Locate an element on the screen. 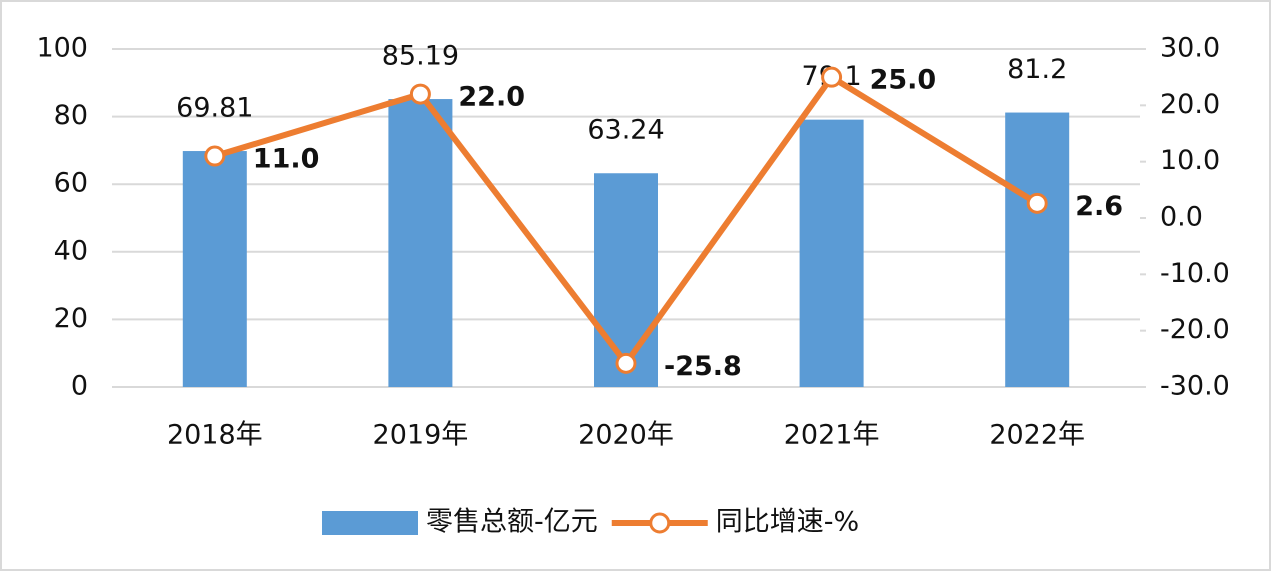 Image resolution: width=1271 pixels, height=571 pixels. line-value-label: 2.6 is located at coordinates (1099, 206).